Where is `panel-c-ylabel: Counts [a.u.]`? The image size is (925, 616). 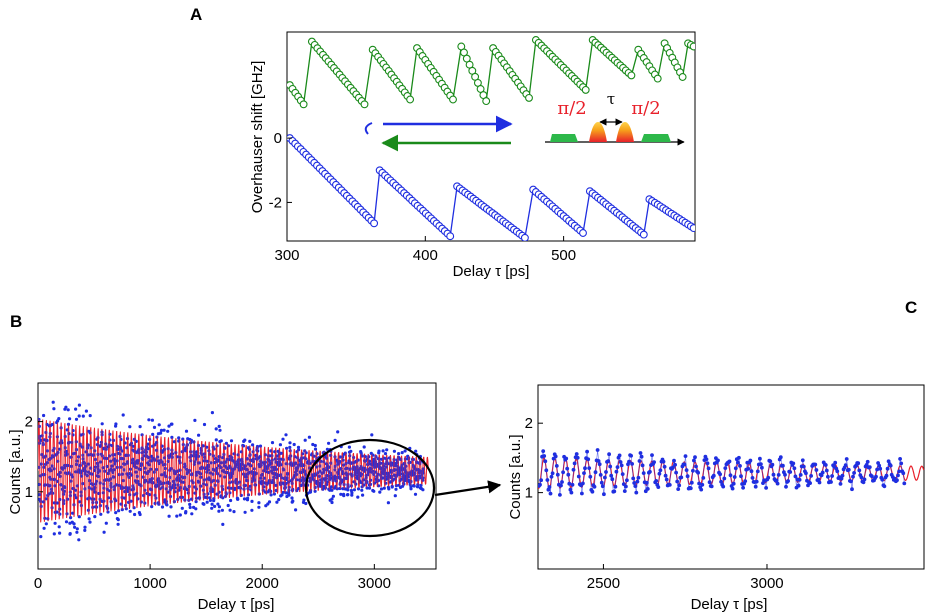 panel-c-ylabel: Counts [a.u.] is located at coordinates (515, 476).